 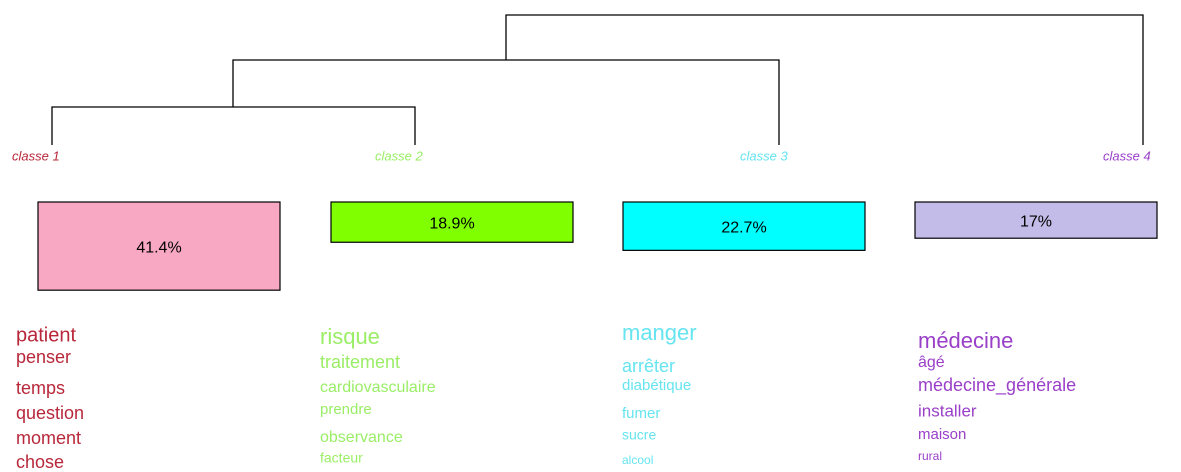 What do you see at coordinates (656, 385) in the screenshot?
I see `class-word: diabétique` at bounding box center [656, 385].